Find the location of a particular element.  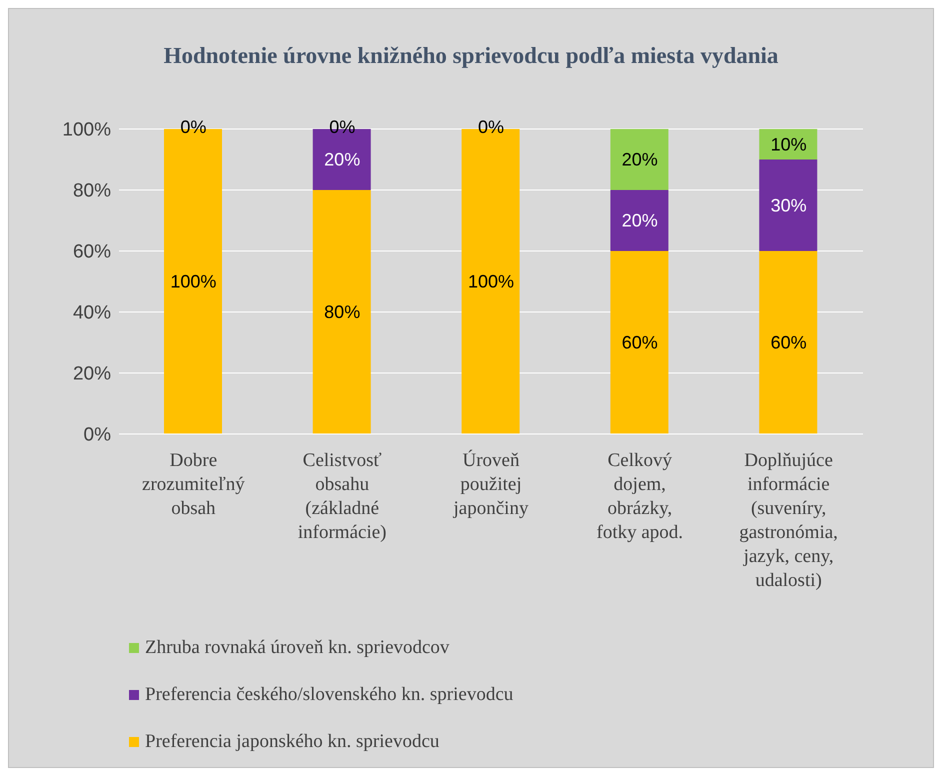

data-label: 80% is located at coordinates (342, 312).